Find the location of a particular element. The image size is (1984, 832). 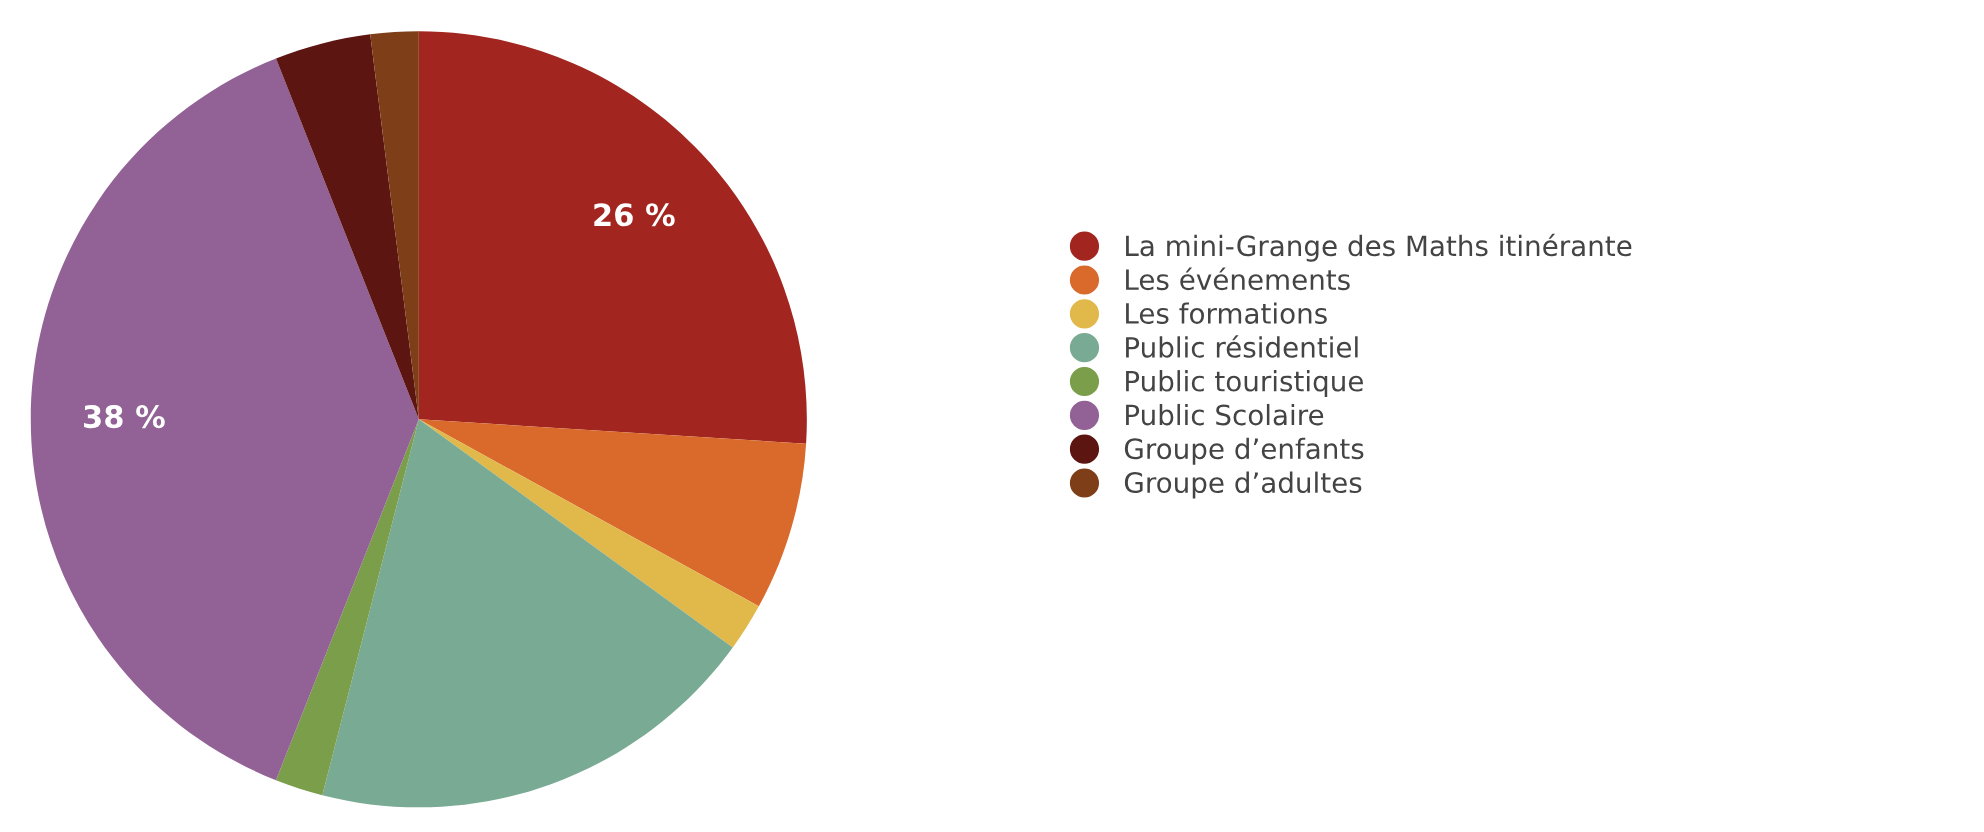

data-label: 38 % is located at coordinates (124, 417).